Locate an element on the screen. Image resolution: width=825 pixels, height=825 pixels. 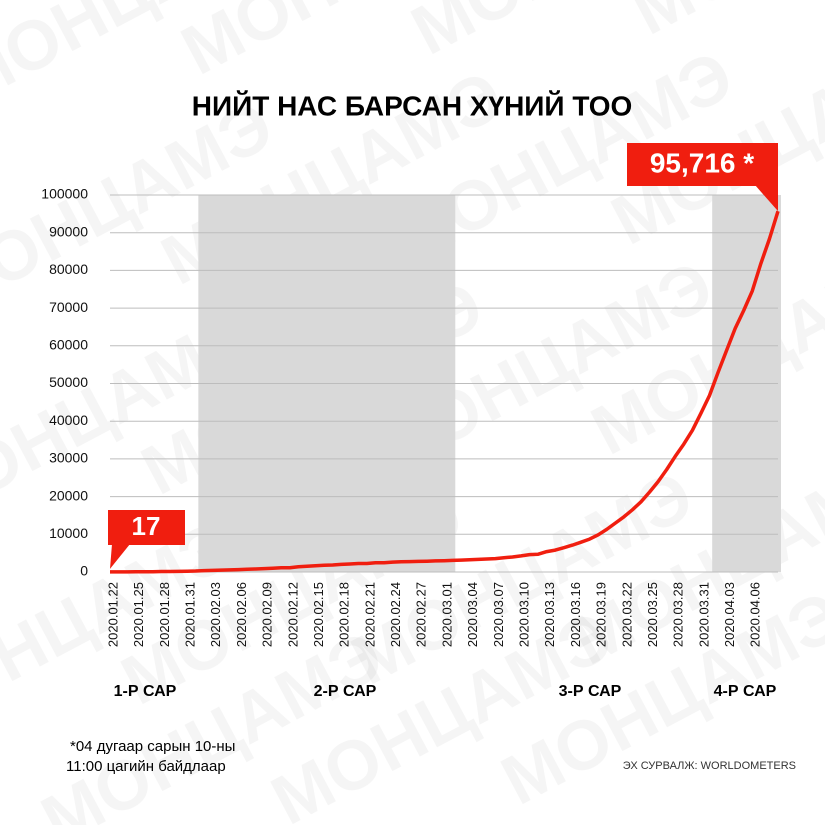
y-tick-label: 100000 is located at coordinates (64, 194).